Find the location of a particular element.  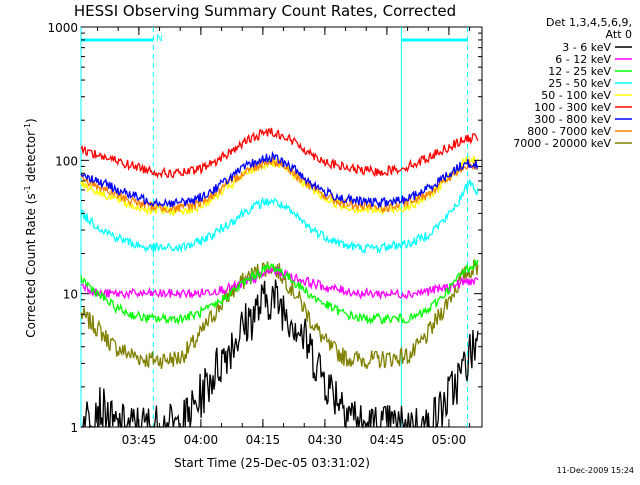

ylabel-sup2: -1 is located at coordinates (27, 127).